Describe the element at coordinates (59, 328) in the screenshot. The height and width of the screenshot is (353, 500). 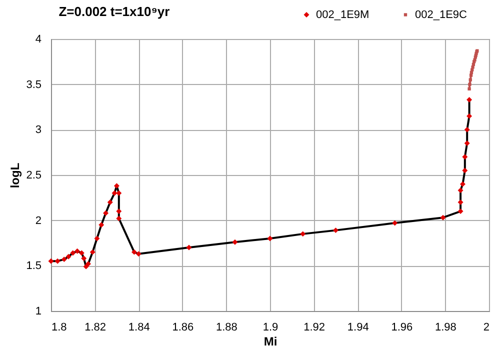
I see `x-tick-label: 1.8` at that location.